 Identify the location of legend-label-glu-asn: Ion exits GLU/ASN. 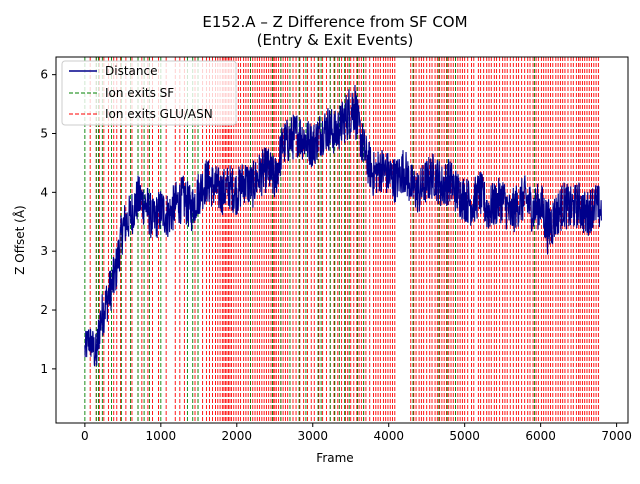
(159, 114).